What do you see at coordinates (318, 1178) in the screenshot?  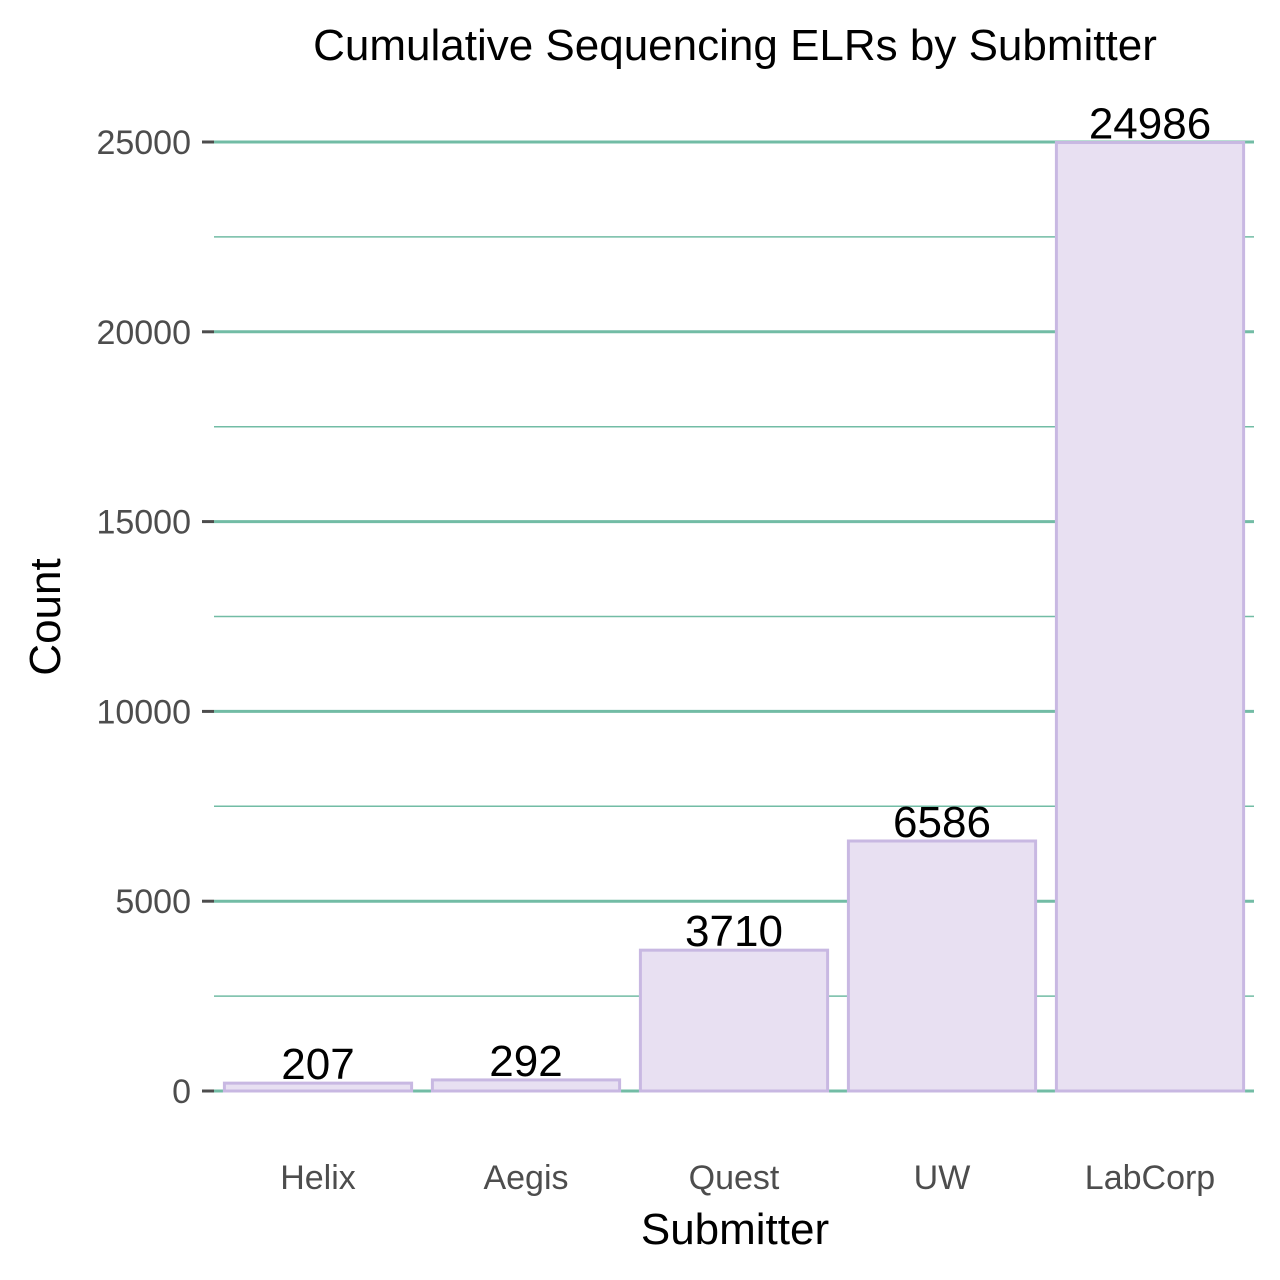 I see `x-tick-label-helix: Helix` at bounding box center [318, 1178].